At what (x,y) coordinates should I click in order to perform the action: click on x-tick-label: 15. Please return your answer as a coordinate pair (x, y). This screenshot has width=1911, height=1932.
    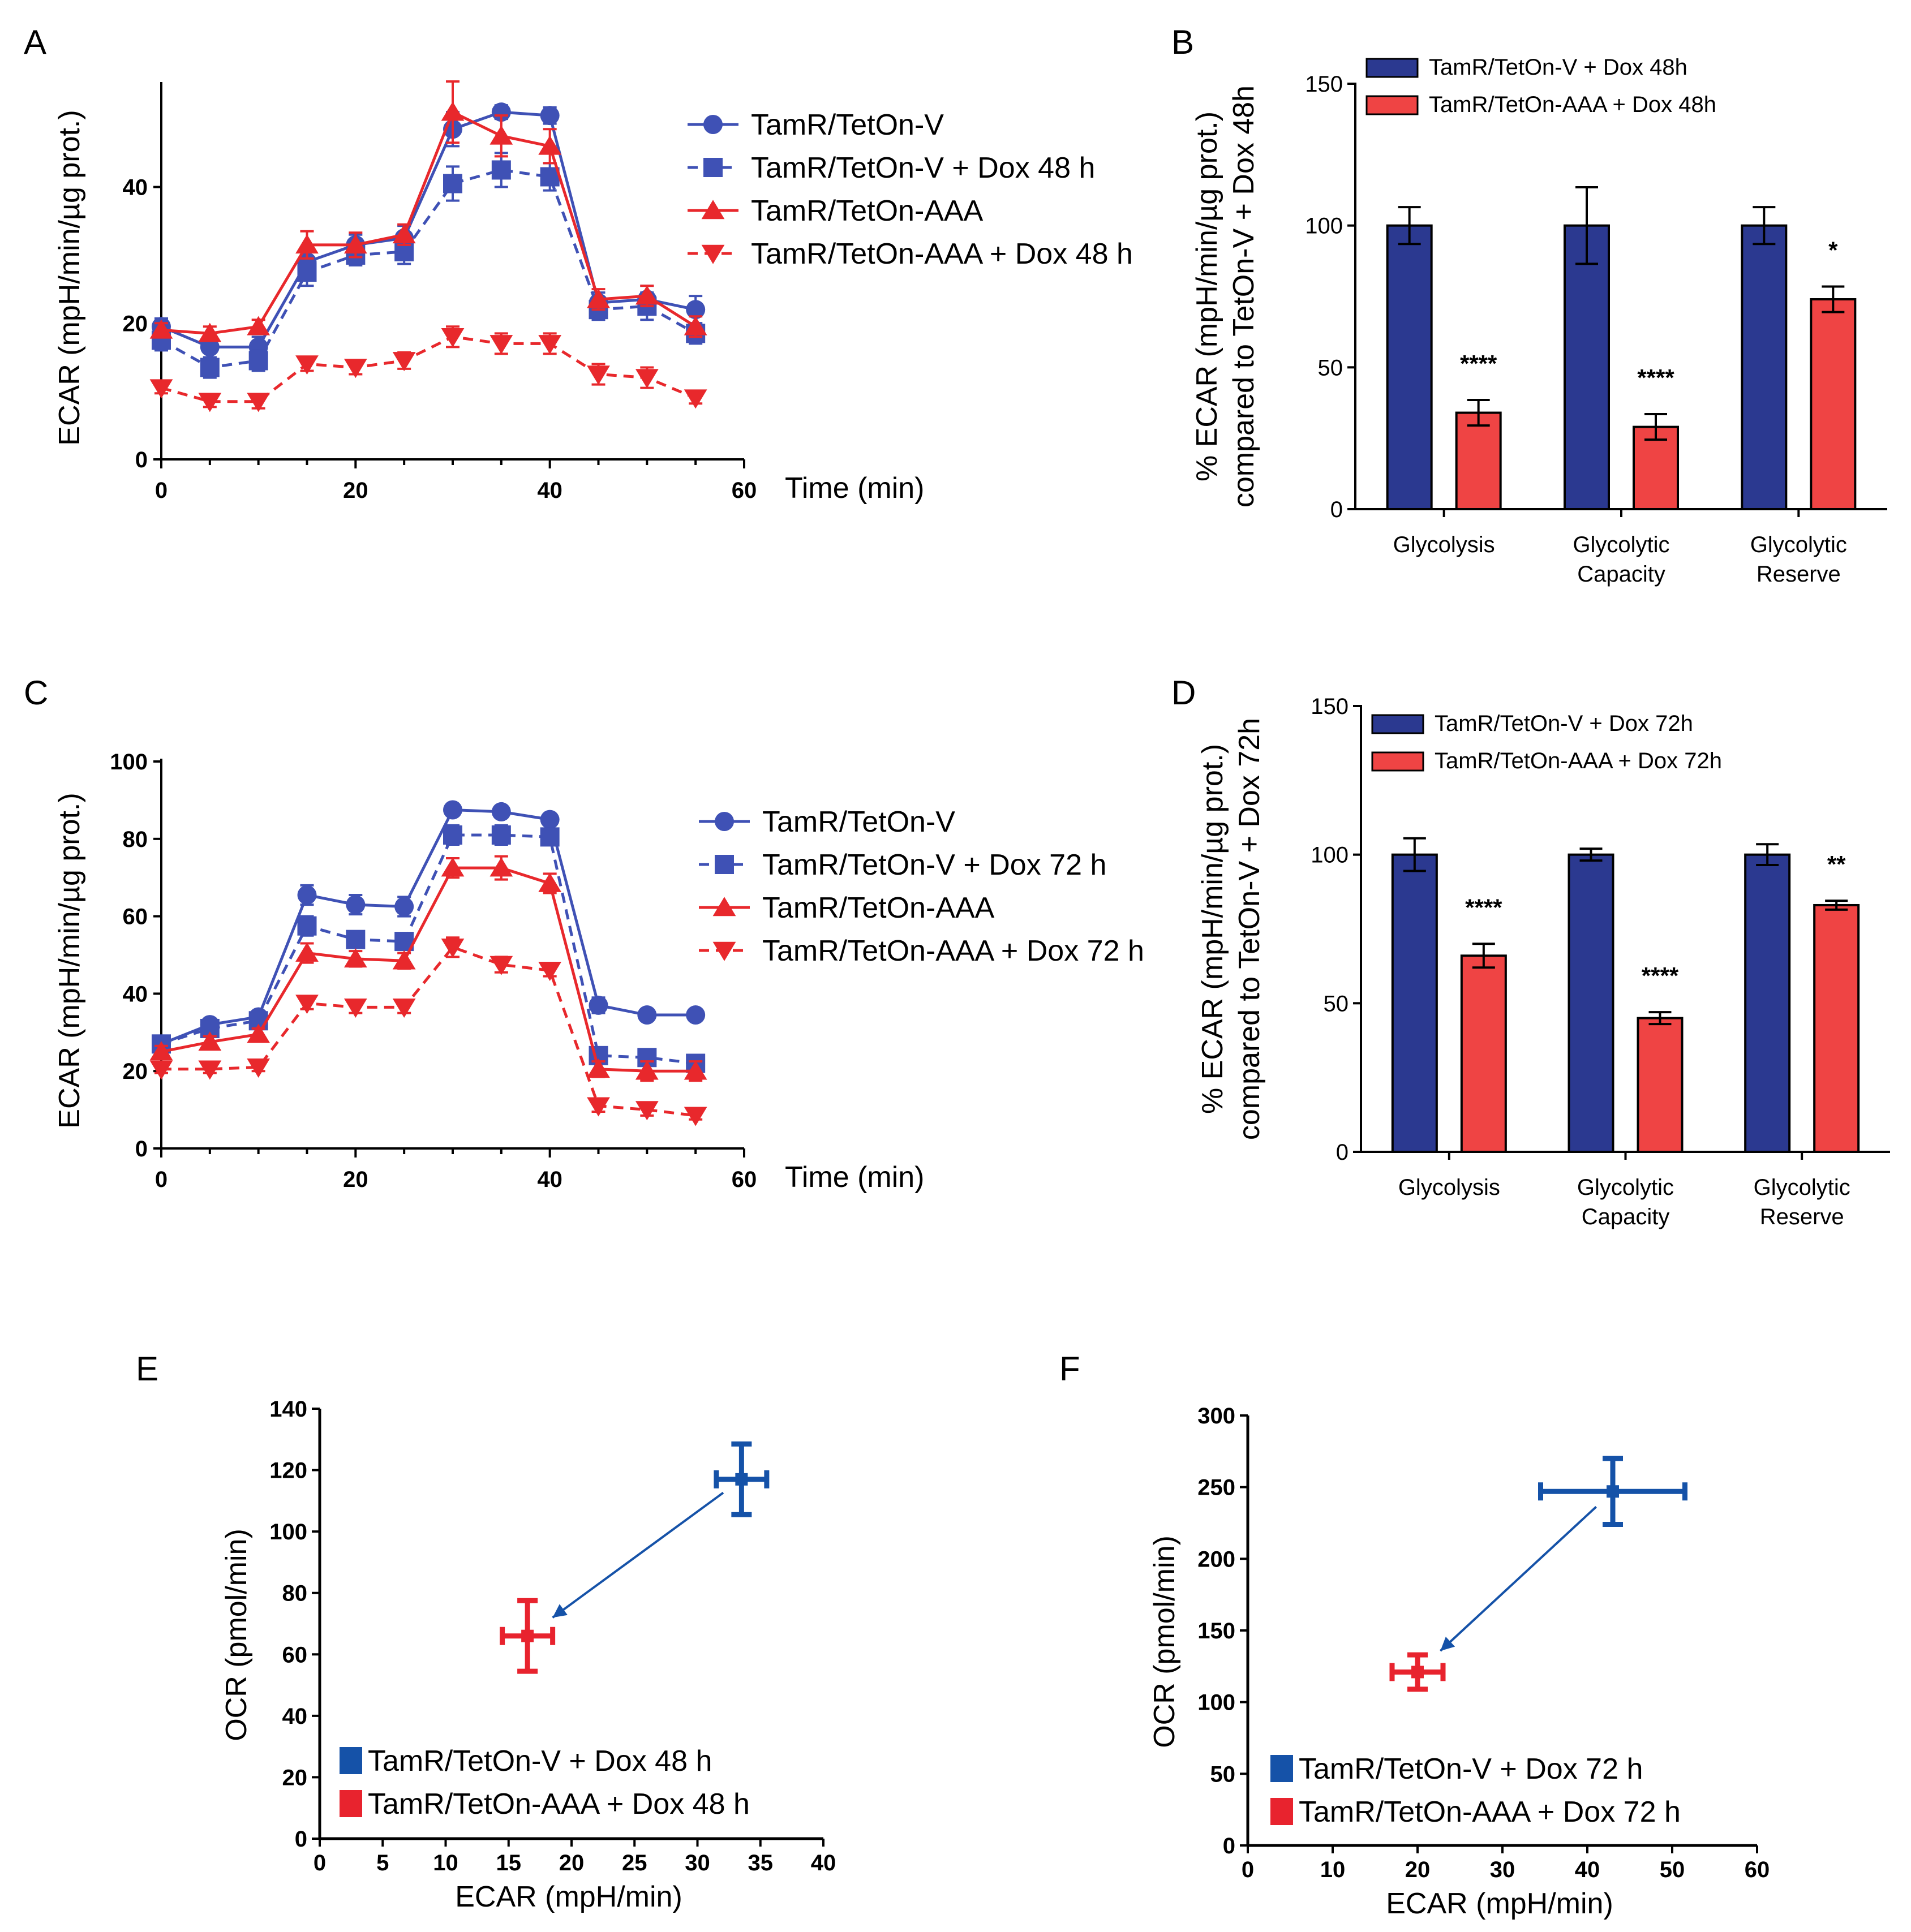
    Looking at the image, I should click on (509, 1863).